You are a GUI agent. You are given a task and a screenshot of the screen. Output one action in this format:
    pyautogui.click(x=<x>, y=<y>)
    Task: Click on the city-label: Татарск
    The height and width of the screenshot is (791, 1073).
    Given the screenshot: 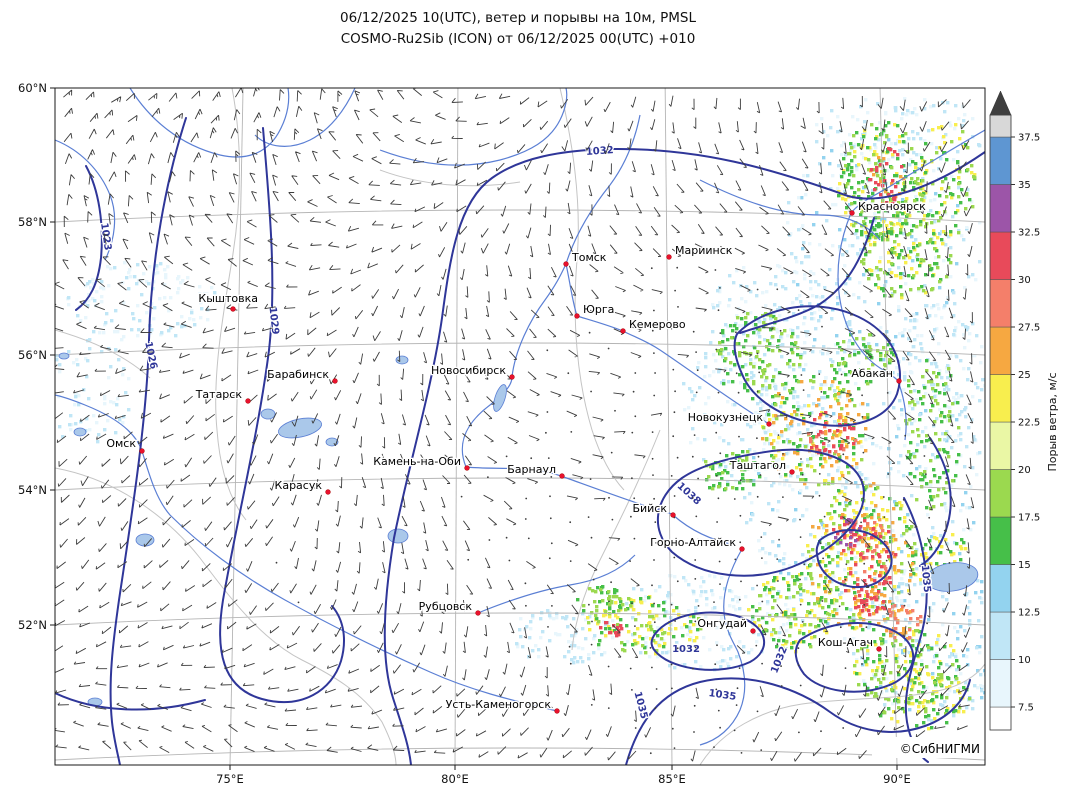 What is the action you would take?
    pyautogui.click(x=219, y=394)
    